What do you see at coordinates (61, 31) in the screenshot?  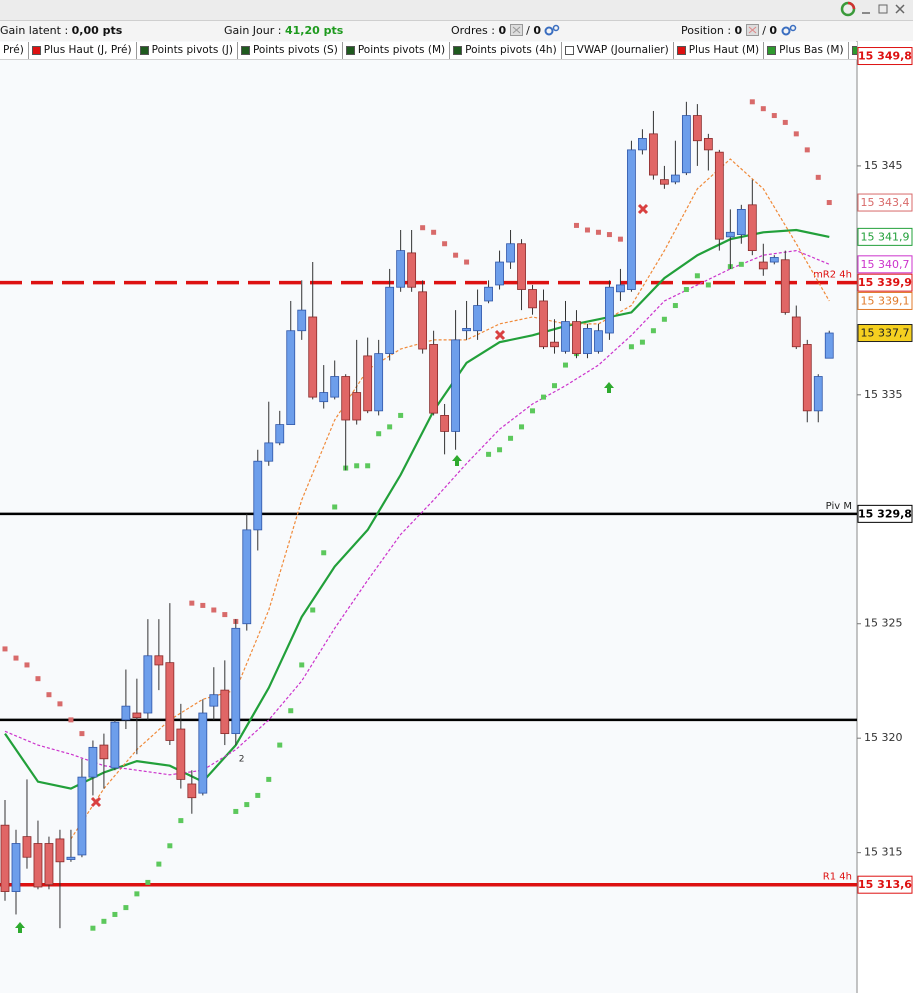 I see `gain-latent: Gain latent : 0,00 pts` at bounding box center [61, 31].